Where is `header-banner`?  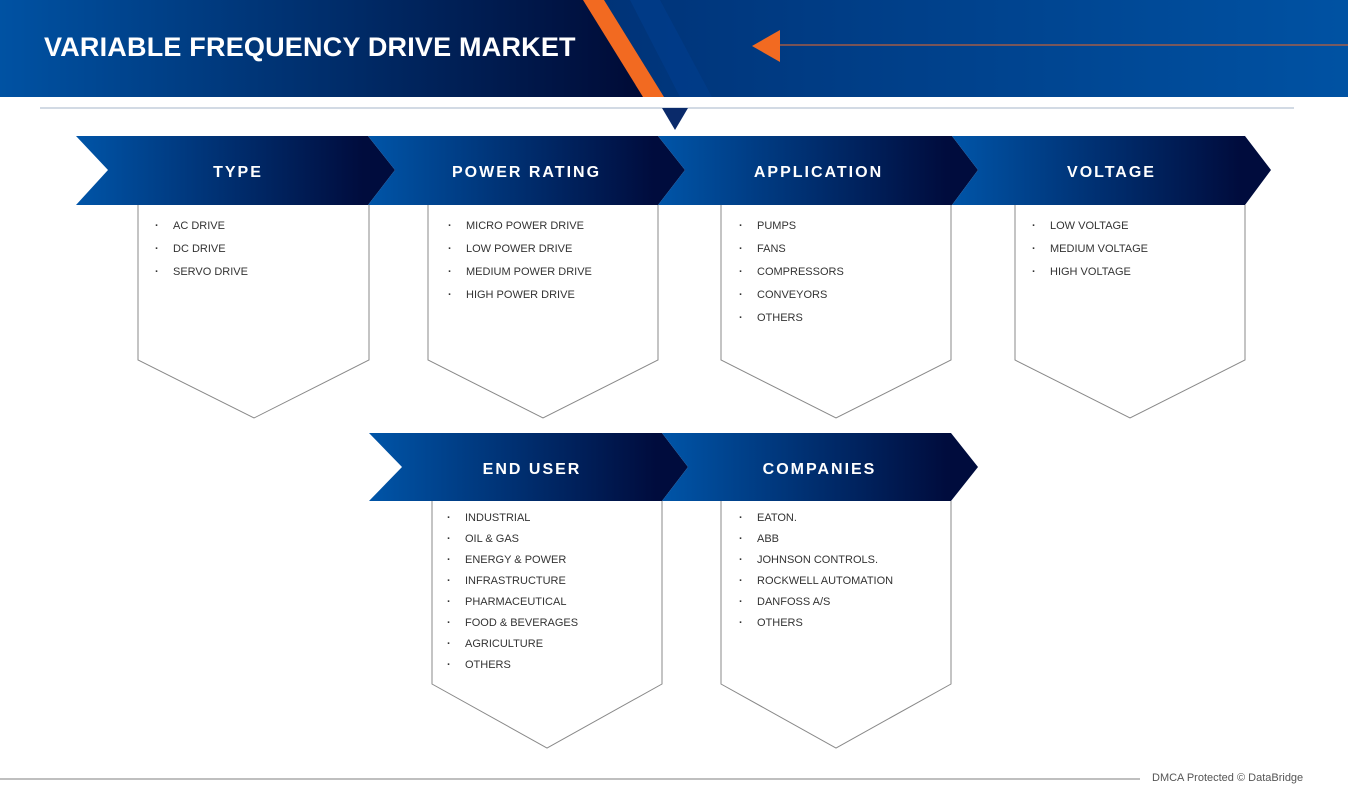 header-banner is located at coordinates (674, 48).